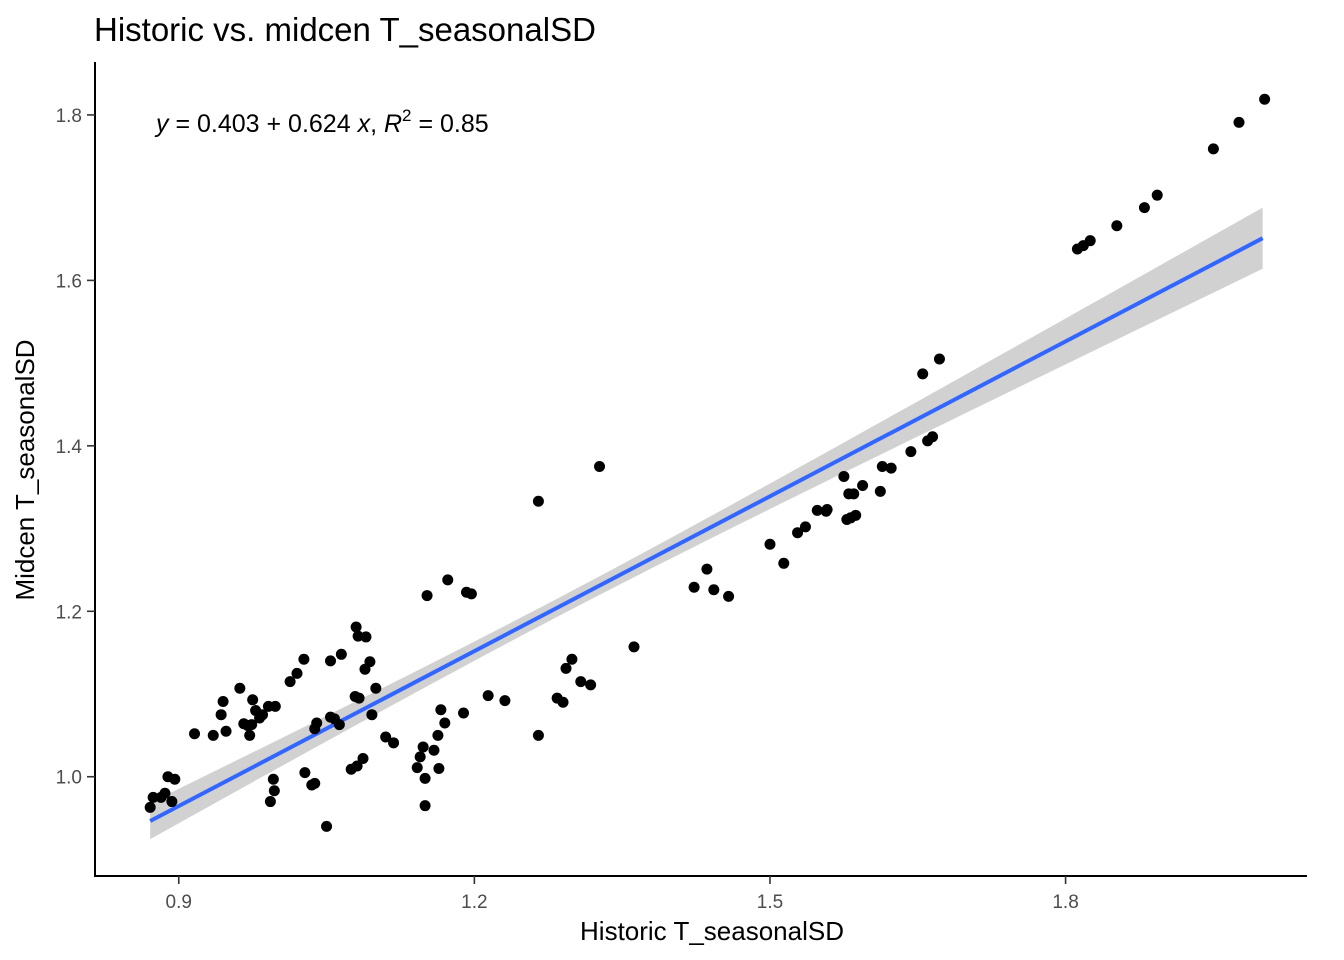  Describe the element at coordinates (406, 115) in the screenshot. I see `eq-r-exponent: 2` at that location.